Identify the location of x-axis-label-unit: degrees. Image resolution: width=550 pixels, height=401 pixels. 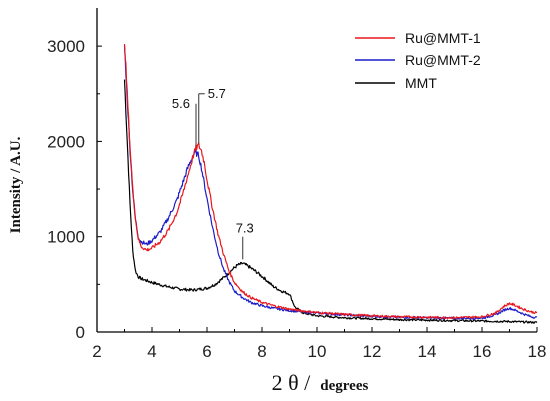
(344, 386).